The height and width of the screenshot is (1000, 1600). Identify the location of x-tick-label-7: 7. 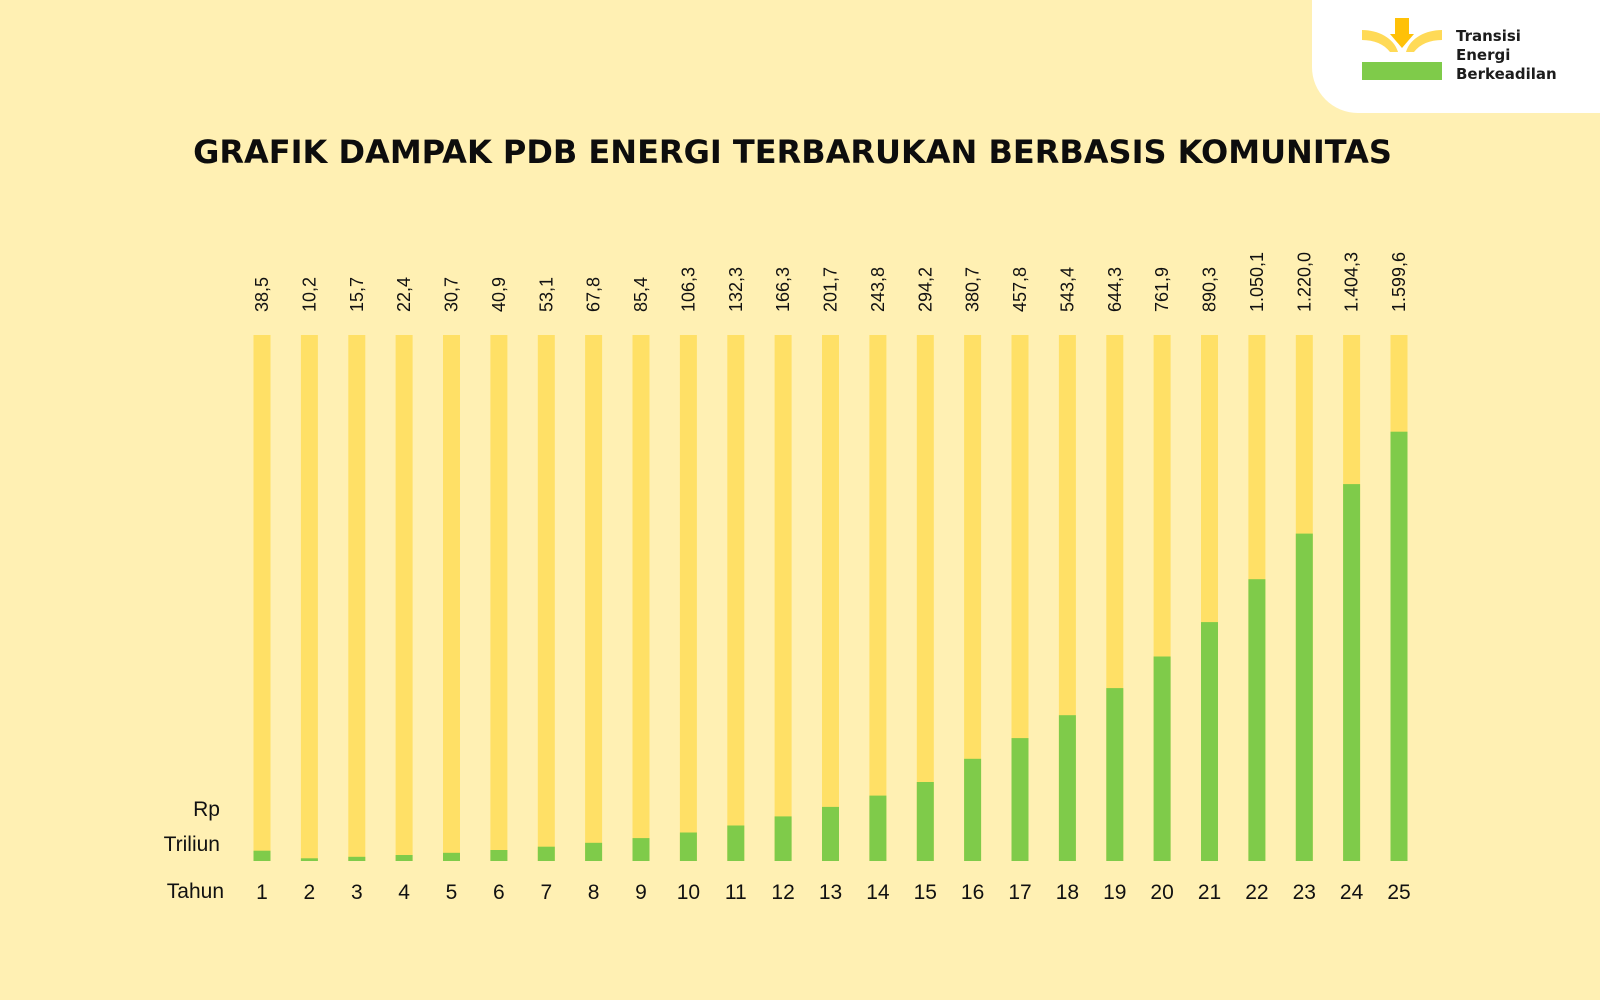
(546, 892).